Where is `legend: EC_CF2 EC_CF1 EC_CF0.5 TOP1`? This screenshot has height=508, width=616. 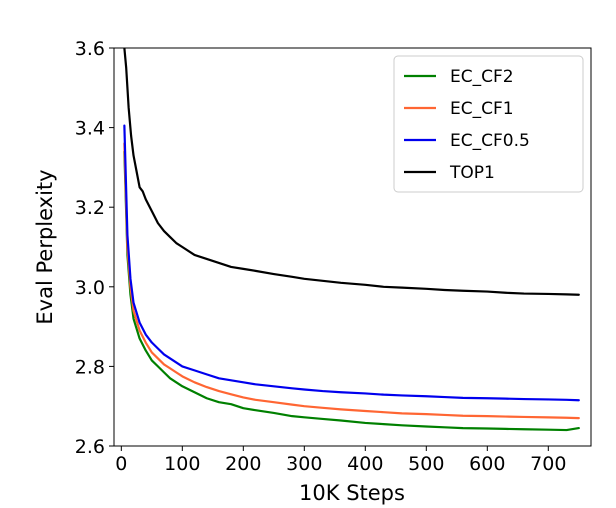 legend: EC_CF2 EC_CF1 EC_CF0.5 TOP1 is located at coordinates (488, 124).